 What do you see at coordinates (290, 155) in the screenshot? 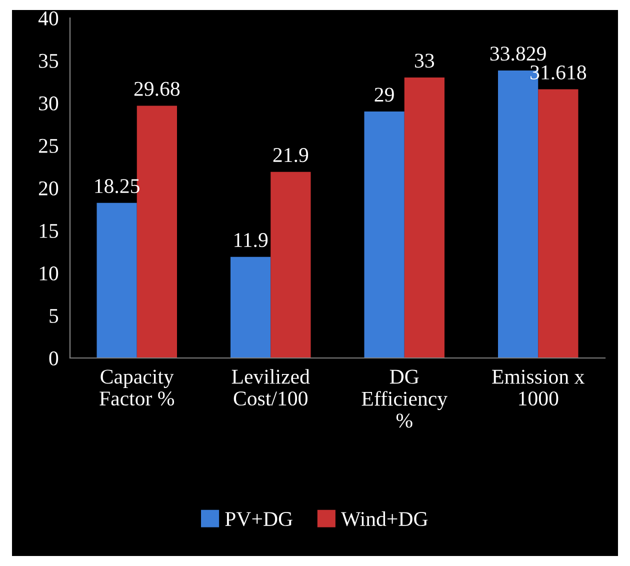
I see `data-label: 21.9` at bounding box center [290, 155].